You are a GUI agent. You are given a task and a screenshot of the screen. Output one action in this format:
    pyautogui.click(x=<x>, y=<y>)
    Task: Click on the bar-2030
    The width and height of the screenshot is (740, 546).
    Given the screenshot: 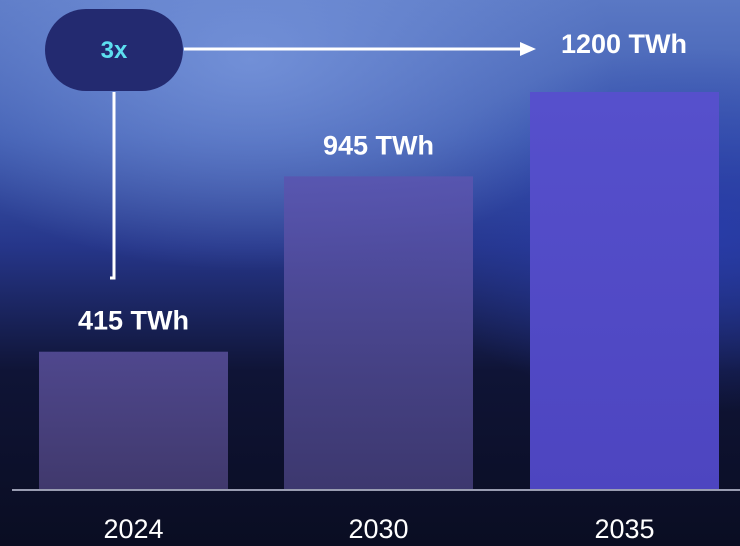 What is the action you would take?
    pyautogui.click(x=378, y=333)
    